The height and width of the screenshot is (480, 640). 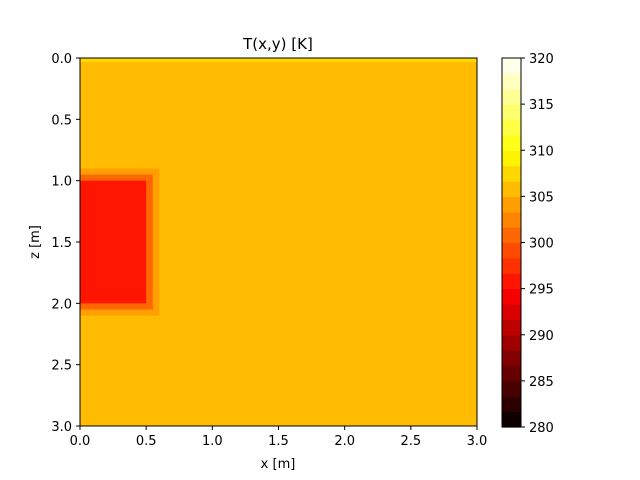 I want to click on colorbar-tick-label: 320, so click(x=541, y=59).